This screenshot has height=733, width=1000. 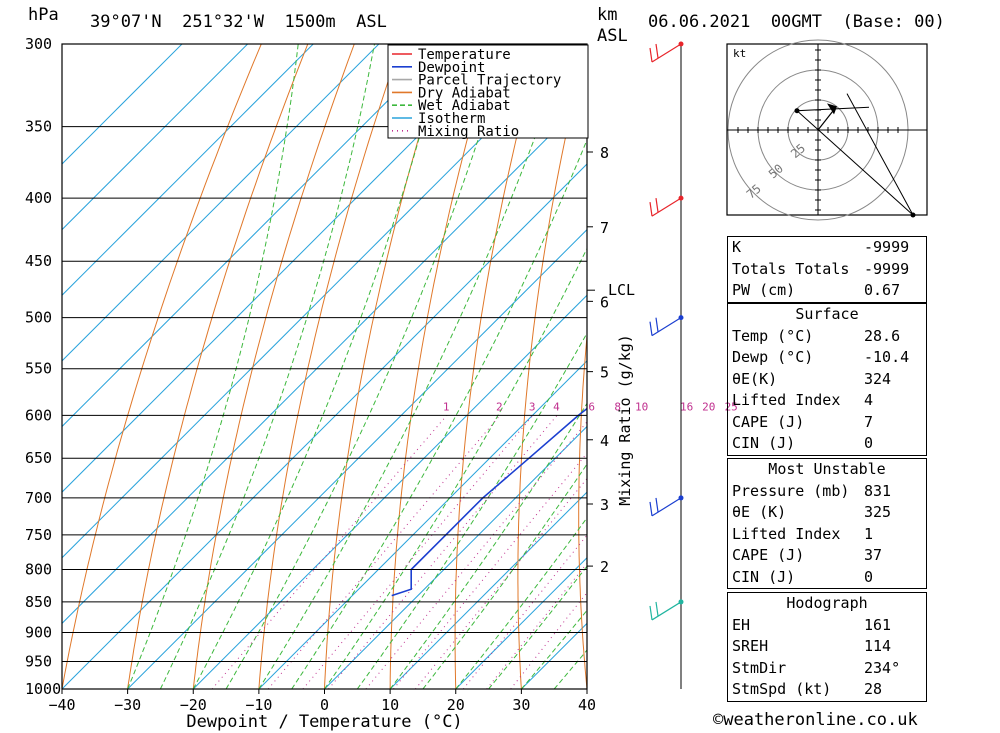 What do you see at coordinates (38, 458) in the screenshot?
I see `pressure-tick-label: 650` at bounding box center [38, 458].